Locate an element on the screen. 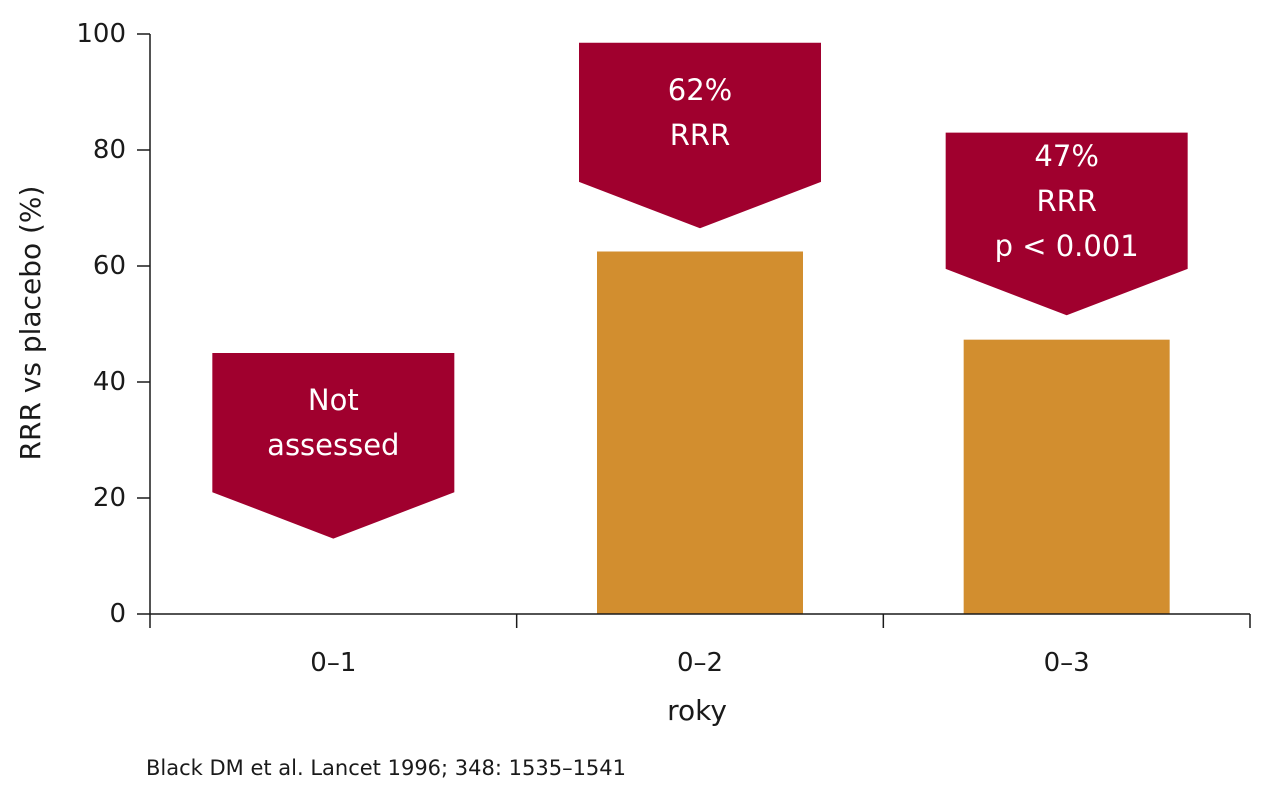  x-tick-label: 0–1 is located at coordinates (333, 663).